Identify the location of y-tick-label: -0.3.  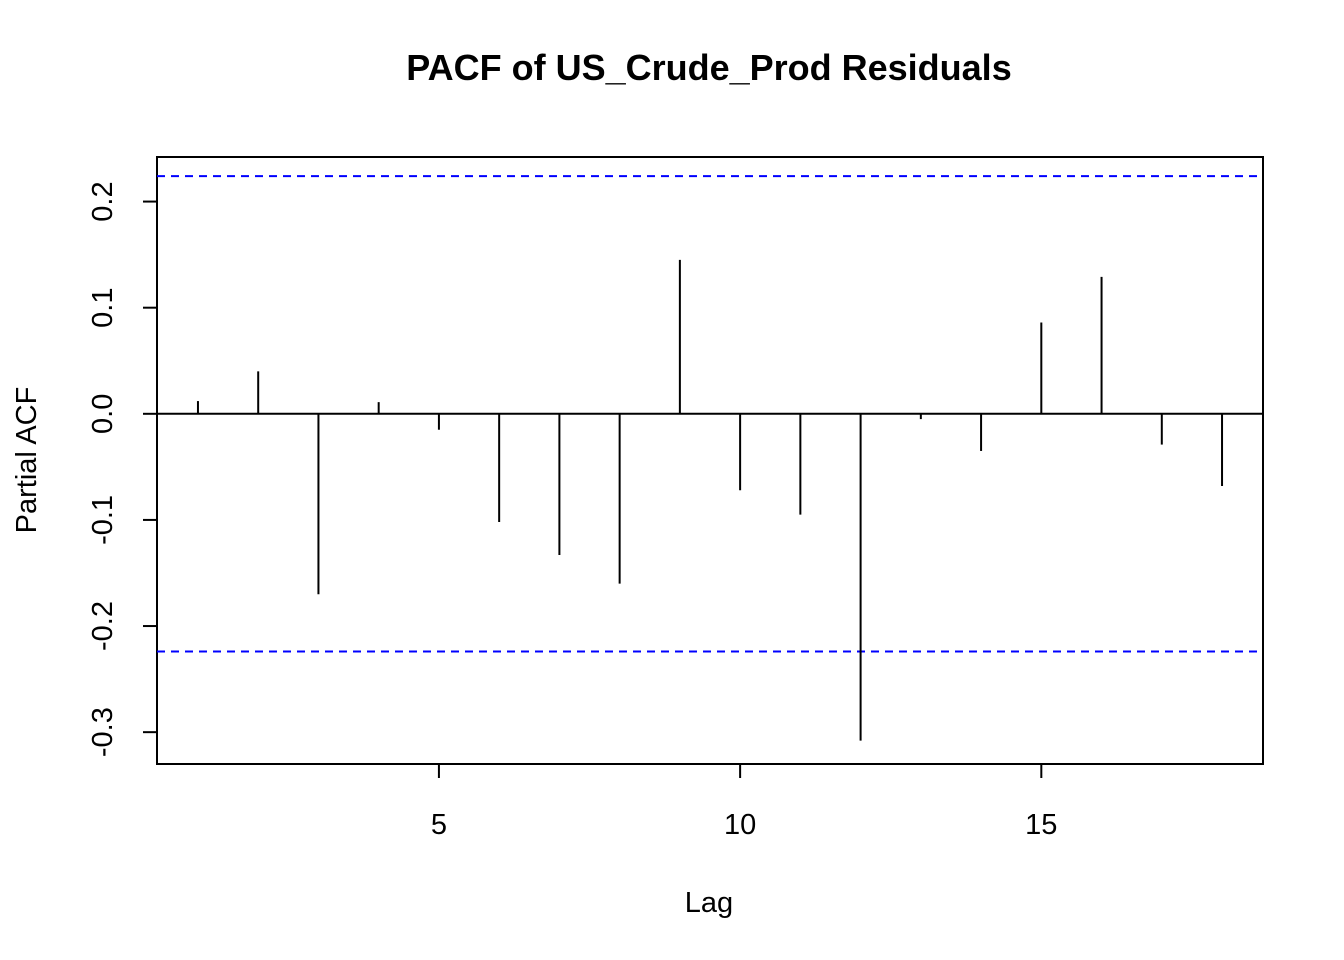
(103, 732).